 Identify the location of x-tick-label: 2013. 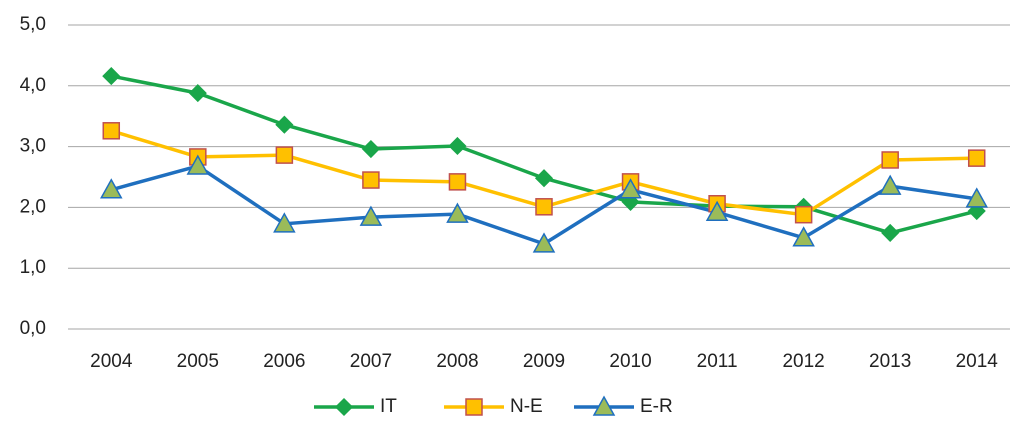
(890, 361).